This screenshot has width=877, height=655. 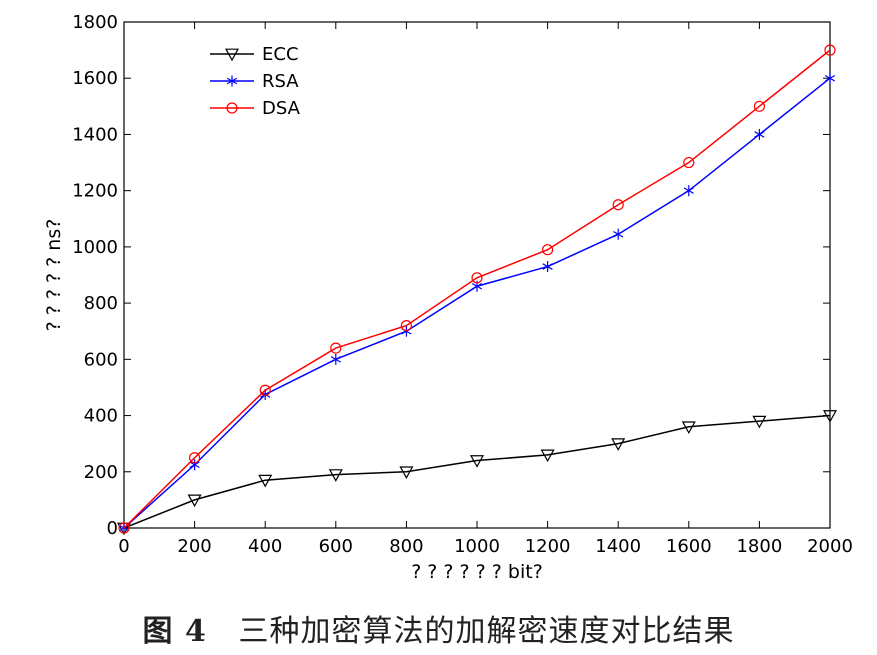 What do you see at coordinates (280, 54) in the screenshot?
I see `legend-label-ecc: ECC` at bounding box center [280, 54].